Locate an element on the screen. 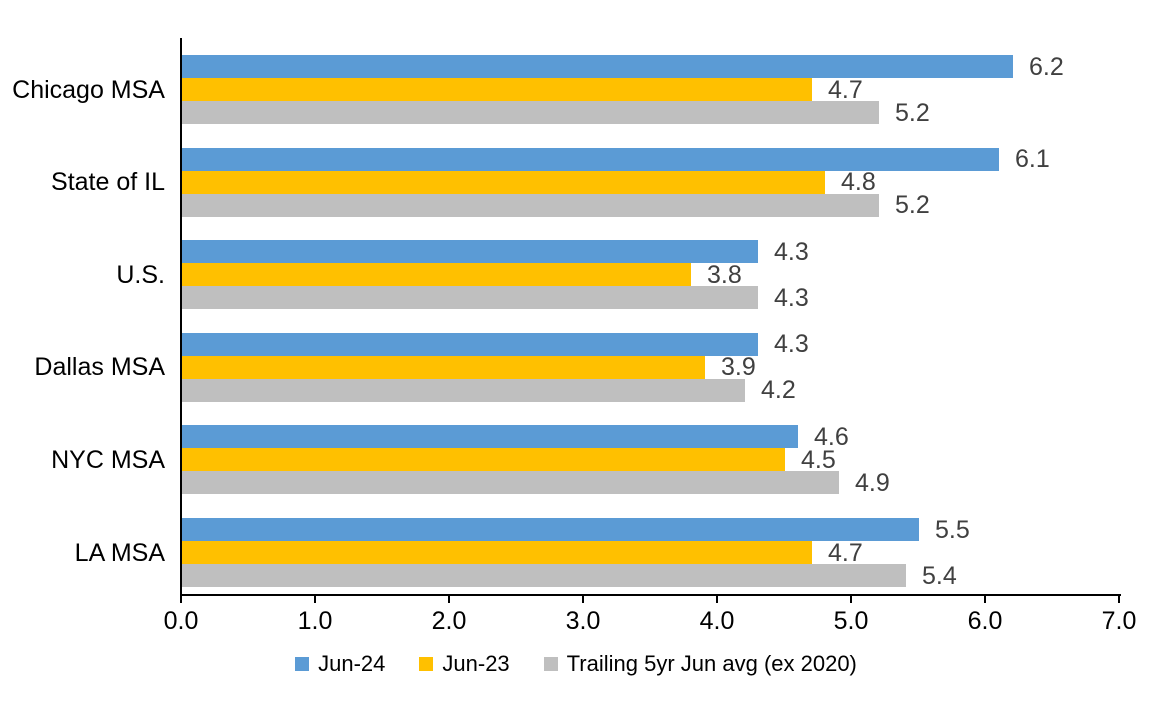  x-tick-label: 6.0 is located at coordinates (985, 621).